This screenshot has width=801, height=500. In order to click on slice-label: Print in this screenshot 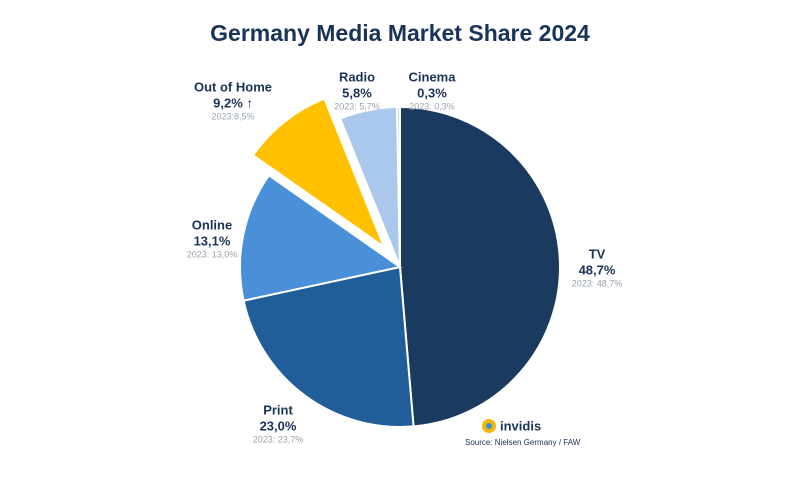, I will do `click(278, 409)`.